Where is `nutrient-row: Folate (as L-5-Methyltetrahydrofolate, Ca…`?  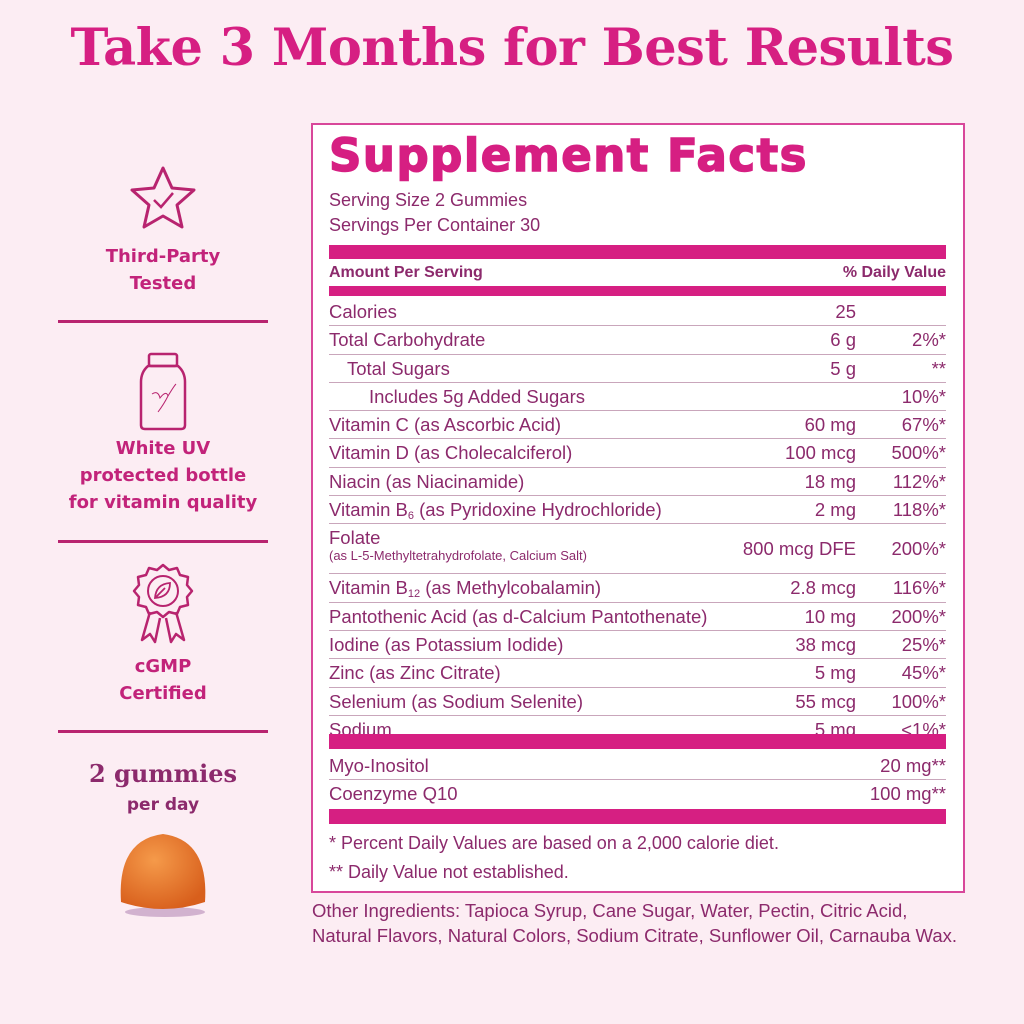
nutrient-row: Folate (as L-5-Methyltetrahydrofolate, Ca… is located at coordinates (637, 549).